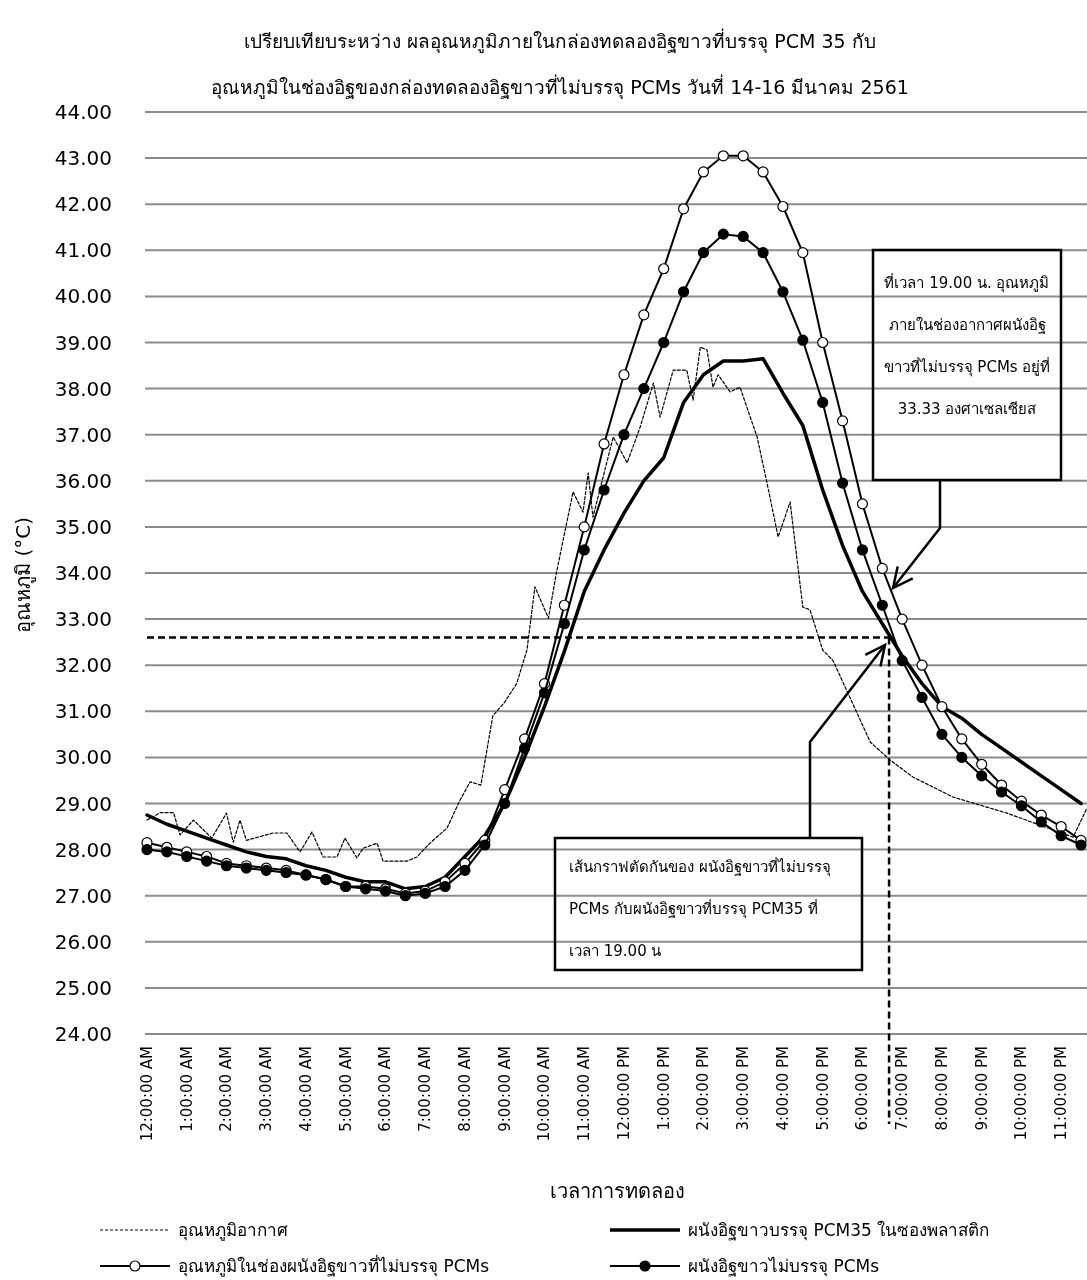  Describe the element at coordinates (703, 1088) in the screenshot. I see `x-tick-label: 2:00:00 PM` at that location.